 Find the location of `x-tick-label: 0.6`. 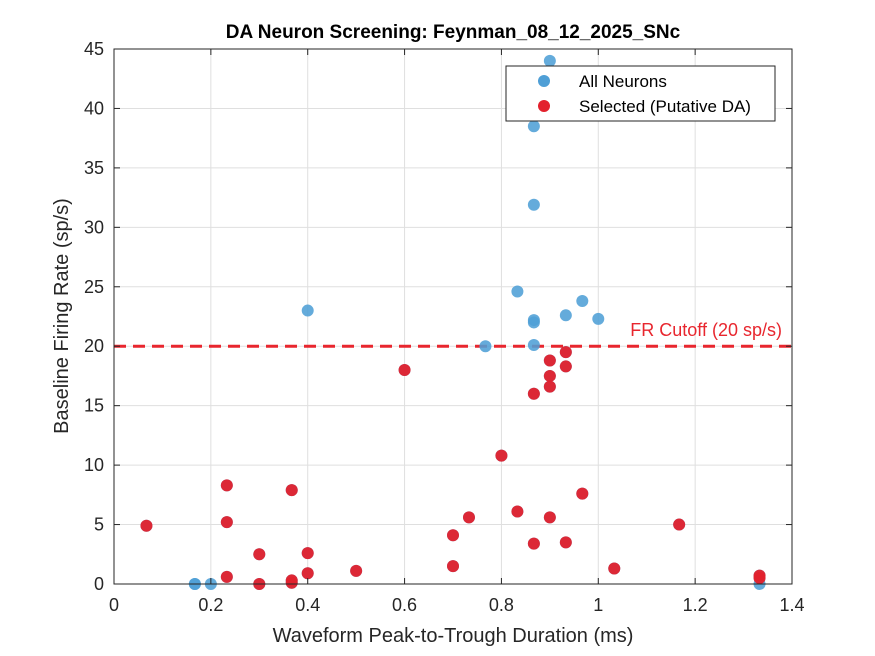

x-tick-label: 0.6 is located at coordinates (404, 605).